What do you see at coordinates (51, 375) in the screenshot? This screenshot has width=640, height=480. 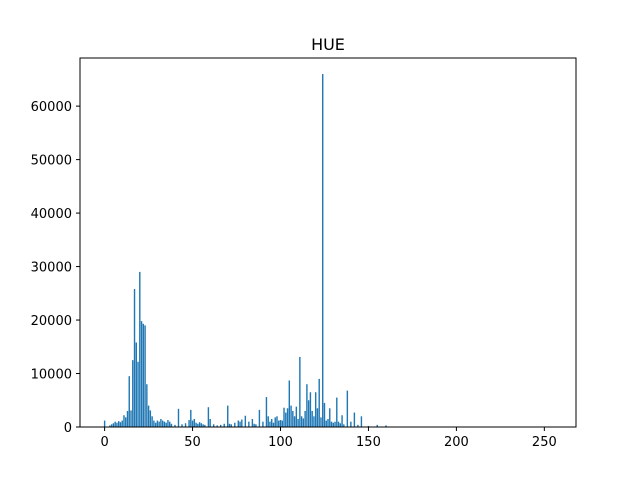 I see `y-tick-label: 10000` at bounding box center [51, 375].